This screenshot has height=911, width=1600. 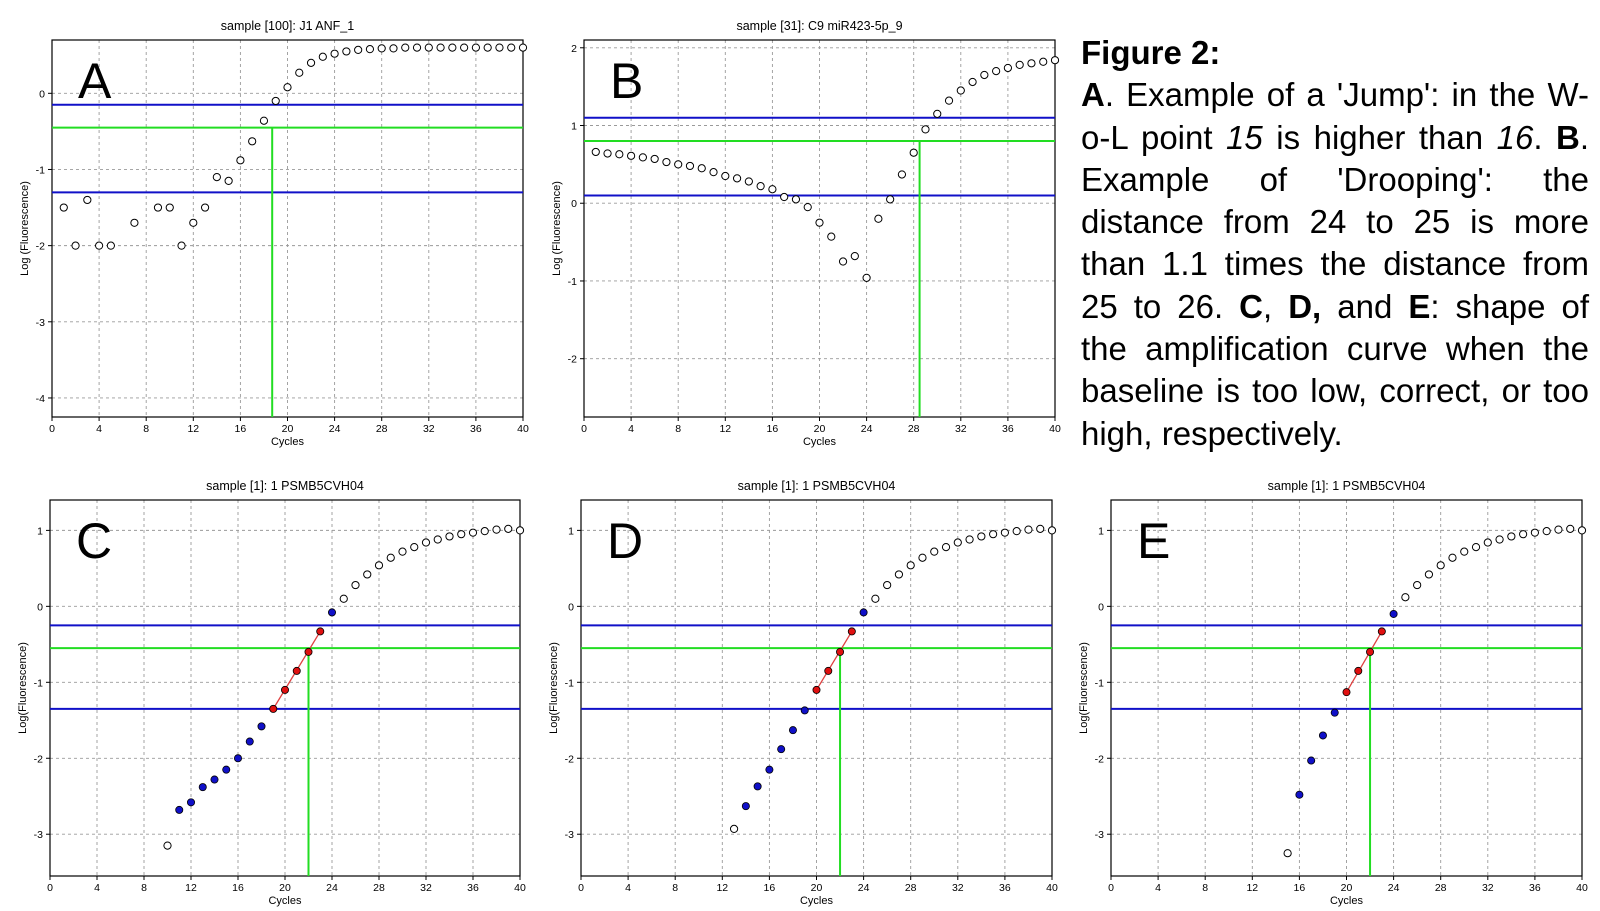 I want to click on panel-e-xtick-label: 36, so click(x=1535, y=888).